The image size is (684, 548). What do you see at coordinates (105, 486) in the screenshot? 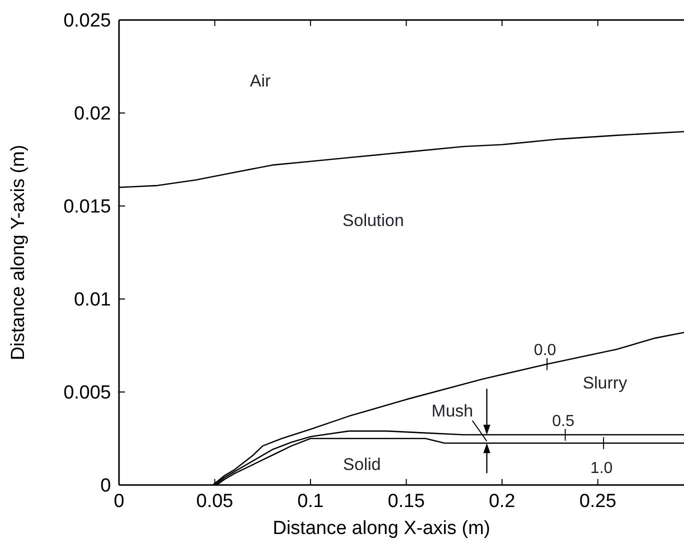
I see `y-tick-label: 0` at bounding box center [105, 486].